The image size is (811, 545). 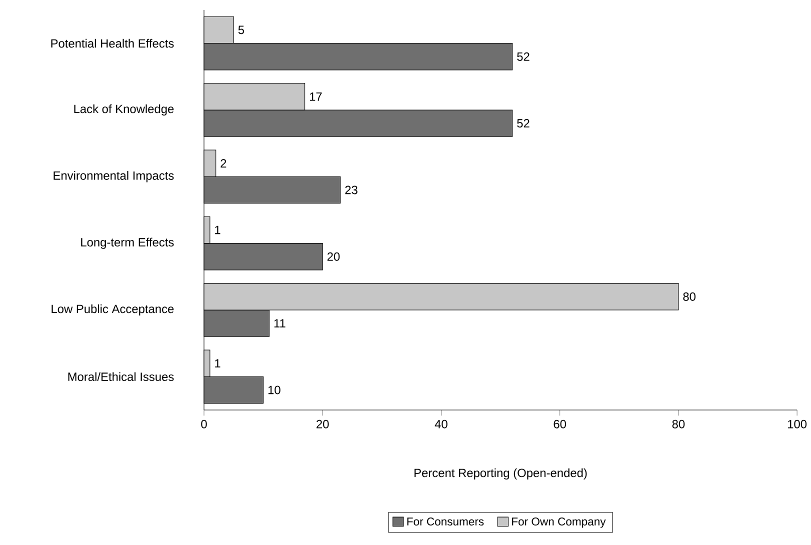 What do you see at coordinates (223, 163) in the screenshot?
I see `data-label: 2` at bounding box center [223, 163].